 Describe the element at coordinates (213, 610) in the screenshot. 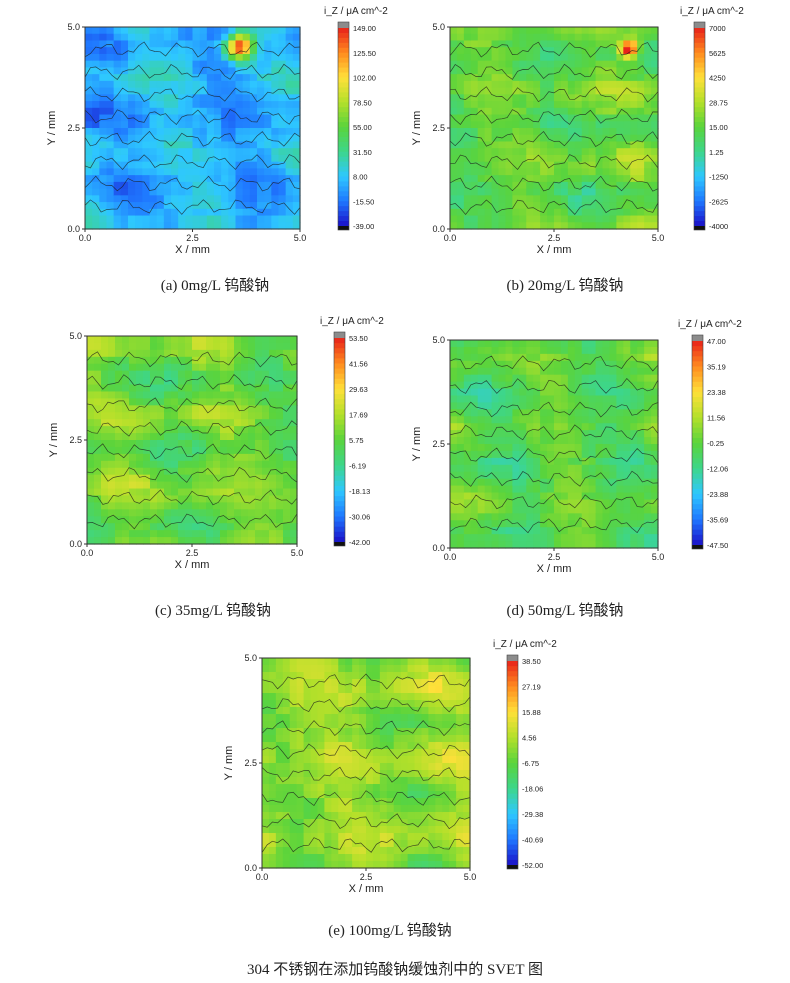

I see `panel-caption: (c) 35mg/L 钨酸钠` at that location.